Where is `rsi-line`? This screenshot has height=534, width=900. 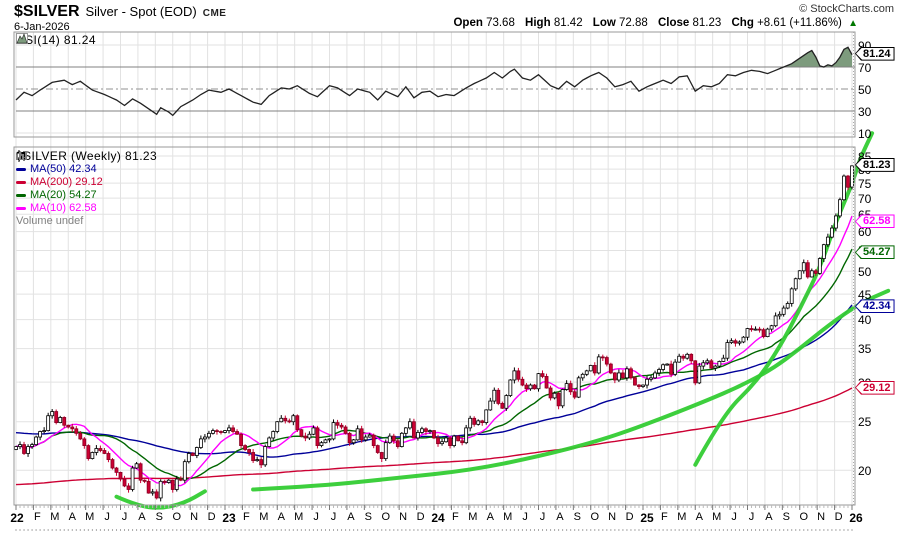 rsi-line is located at coordinates (434, 81).